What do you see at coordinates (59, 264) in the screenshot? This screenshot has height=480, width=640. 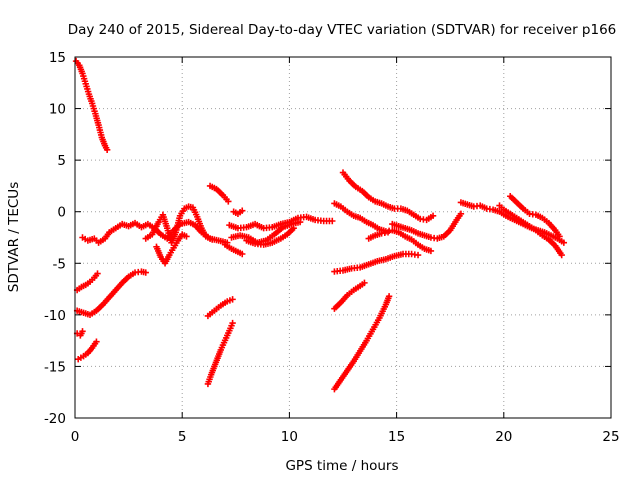 I see `y-tick-label: -5` at bounding box center [59, 264].